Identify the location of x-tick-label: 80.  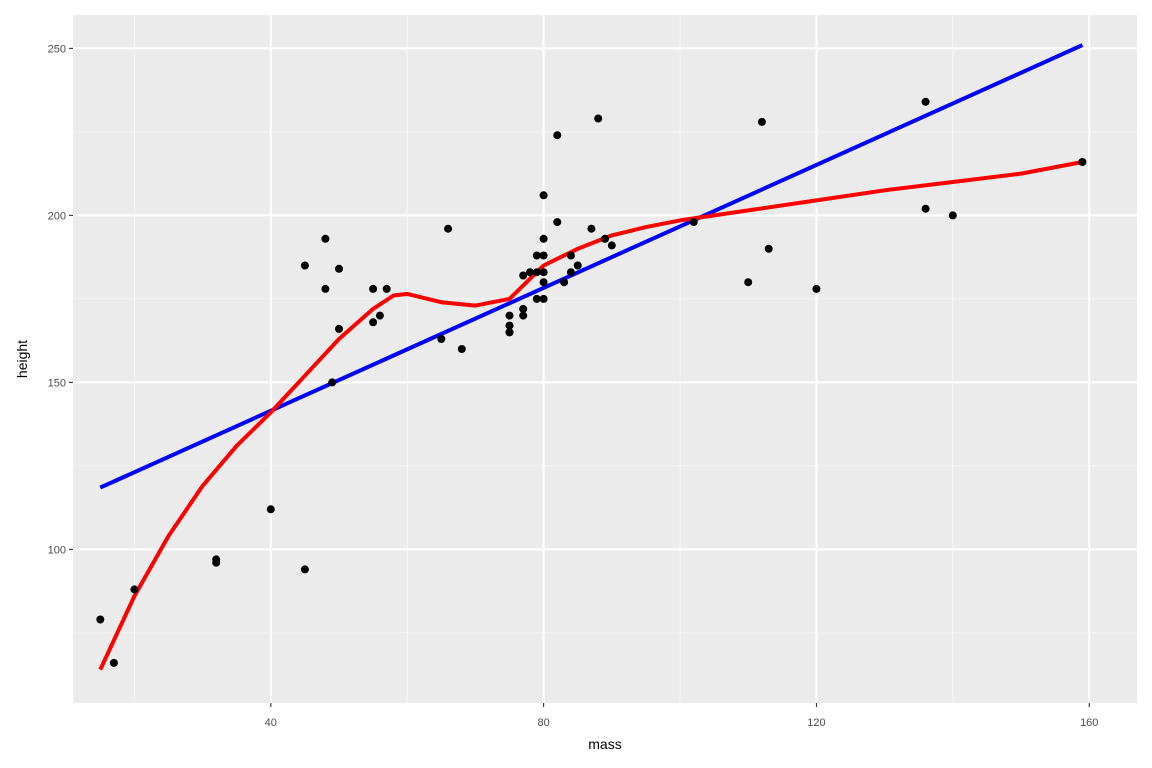
(543, 723).